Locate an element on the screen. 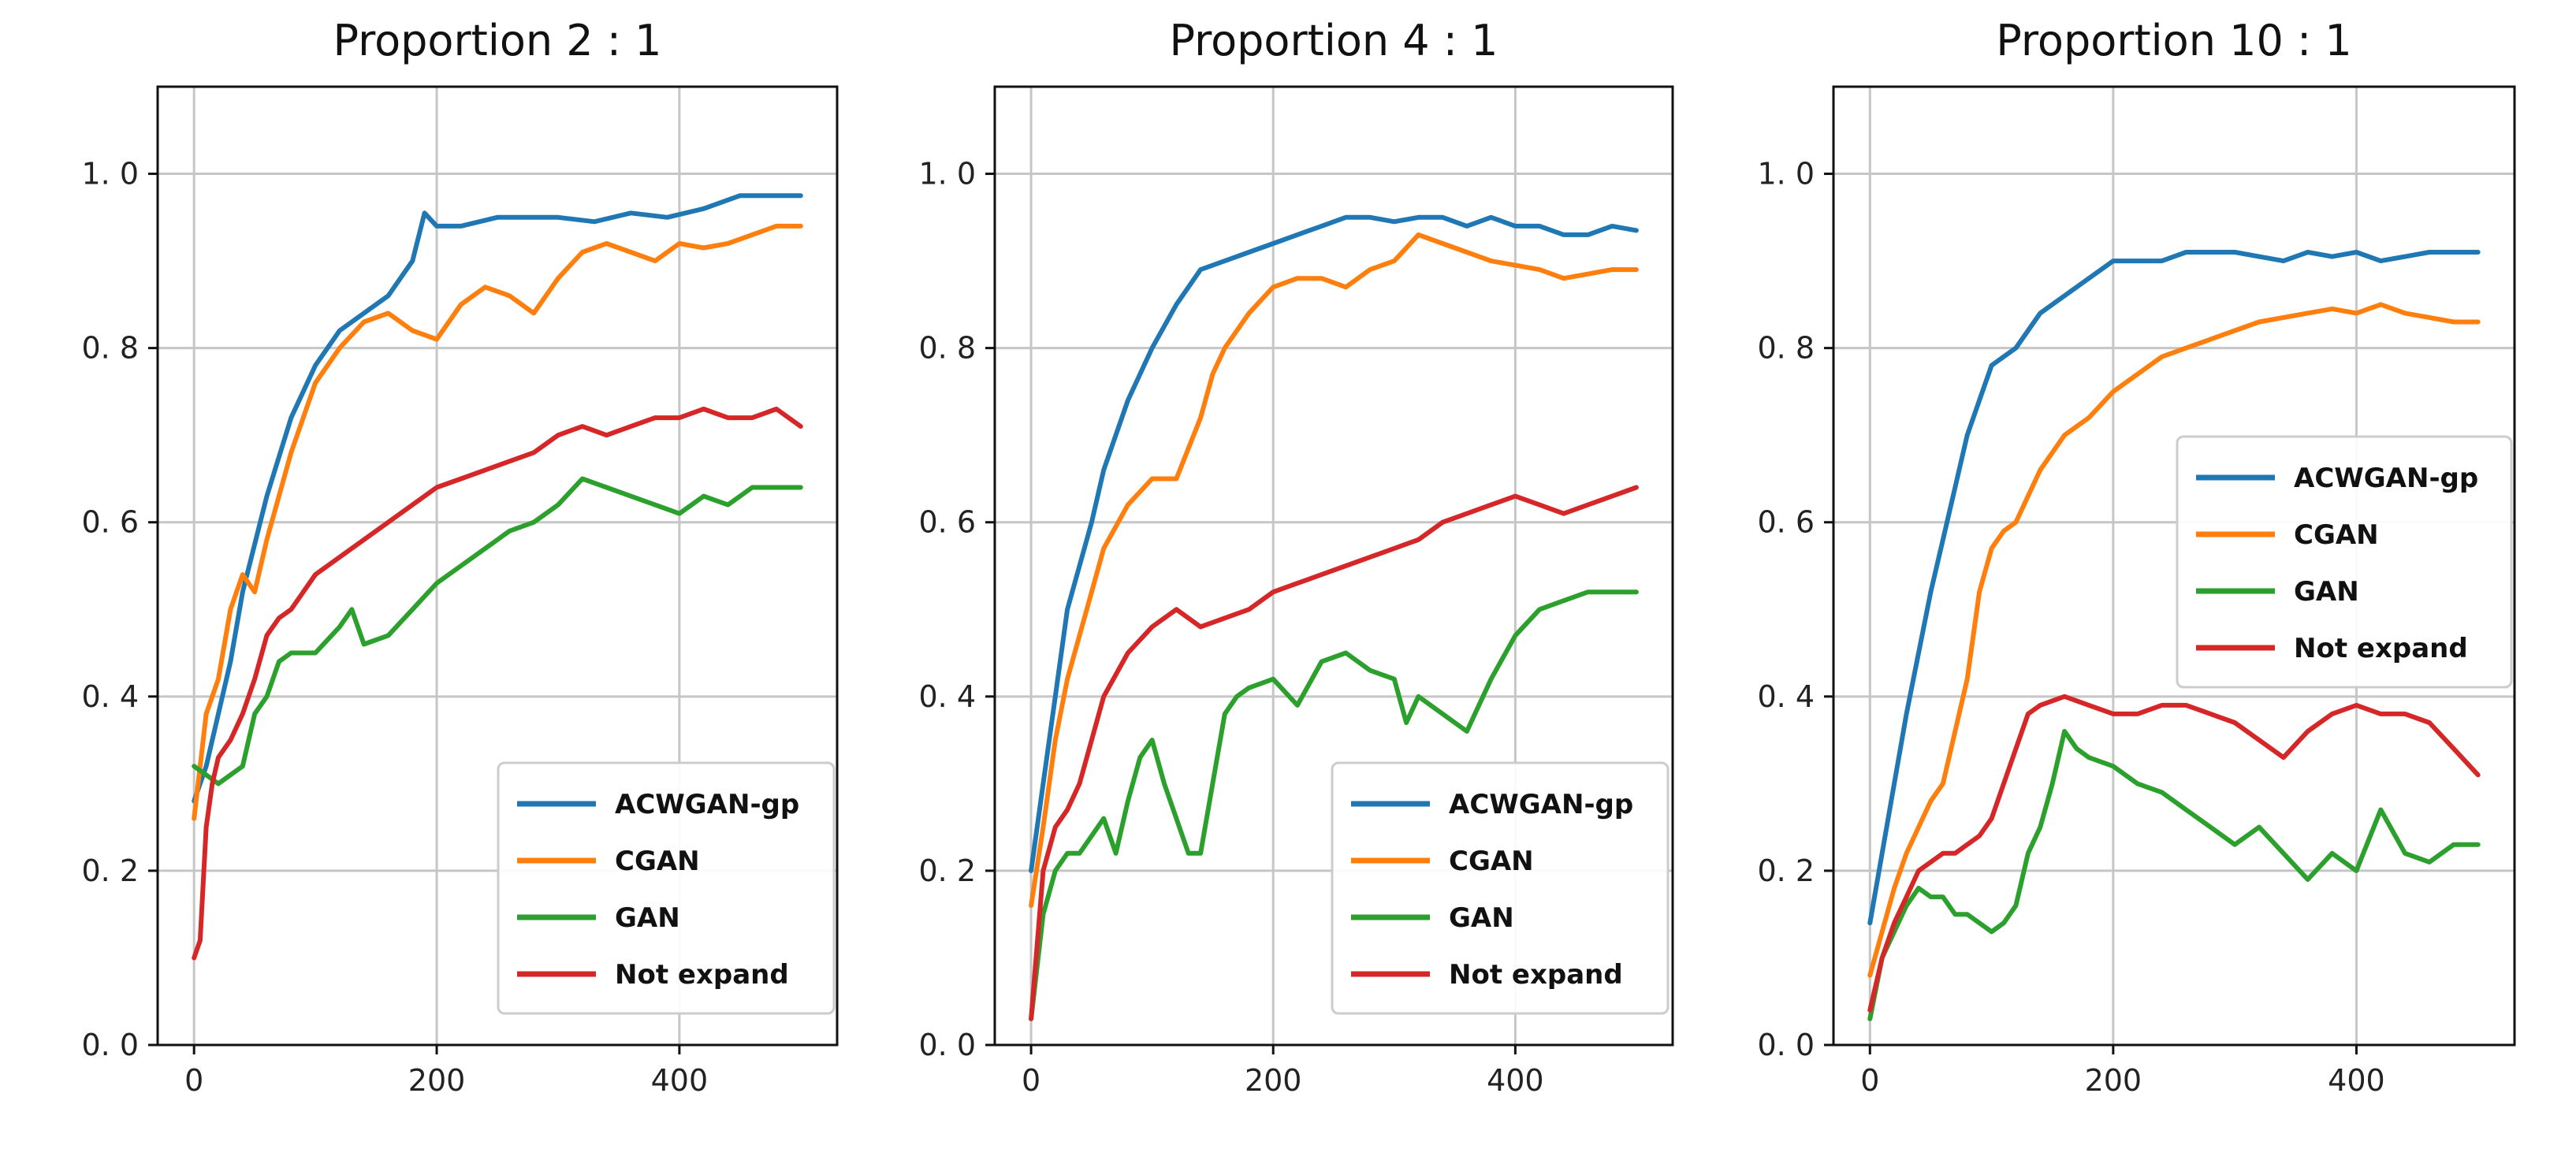  chart-title: Proportion 10 : 1 is located at coordinates (2173, 40).